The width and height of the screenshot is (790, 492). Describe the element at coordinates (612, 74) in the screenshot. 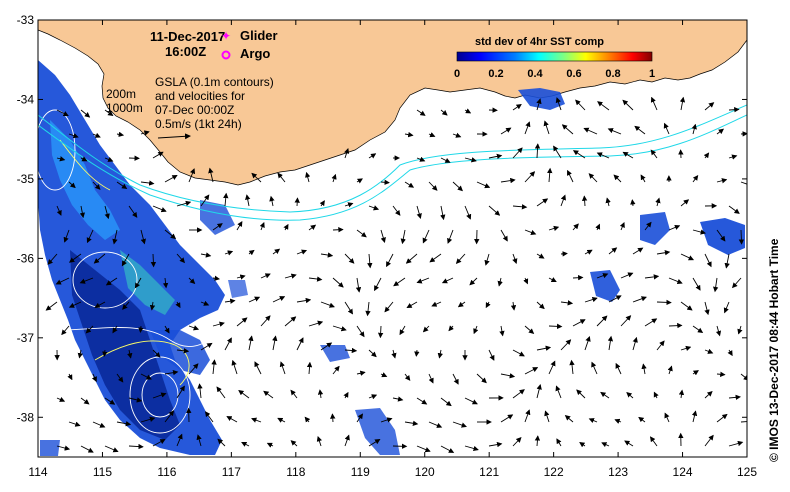

I see `colorbar-tick-label: 0.8` at that location.